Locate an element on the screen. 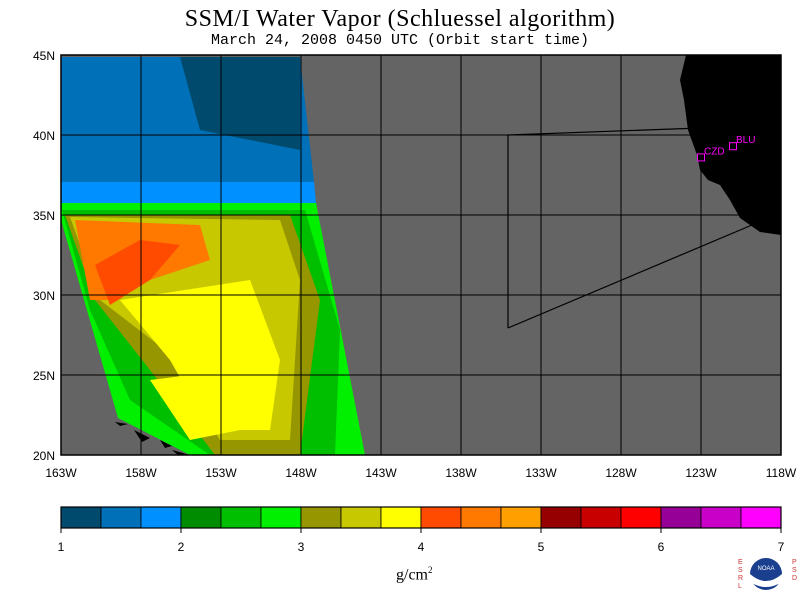 This screenshot has width=800, height=600. logo-center-text: NOAA is located at coordinates (765, 569).